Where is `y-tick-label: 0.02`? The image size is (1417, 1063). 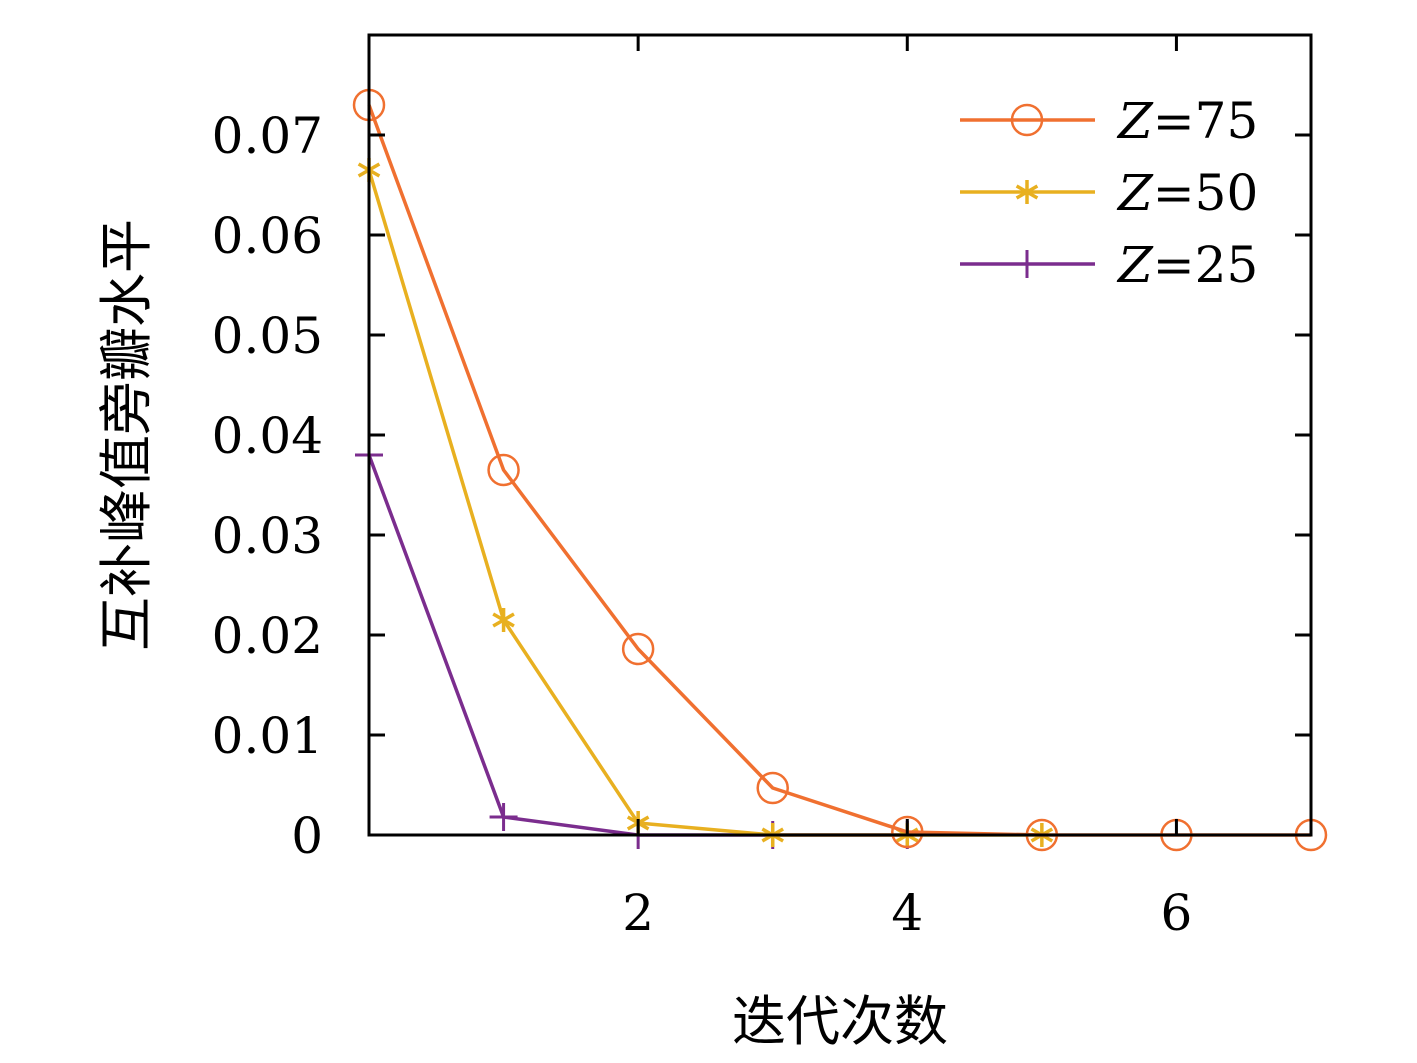 y-tick-label: 0.02 is located at coordinates (267, 636).